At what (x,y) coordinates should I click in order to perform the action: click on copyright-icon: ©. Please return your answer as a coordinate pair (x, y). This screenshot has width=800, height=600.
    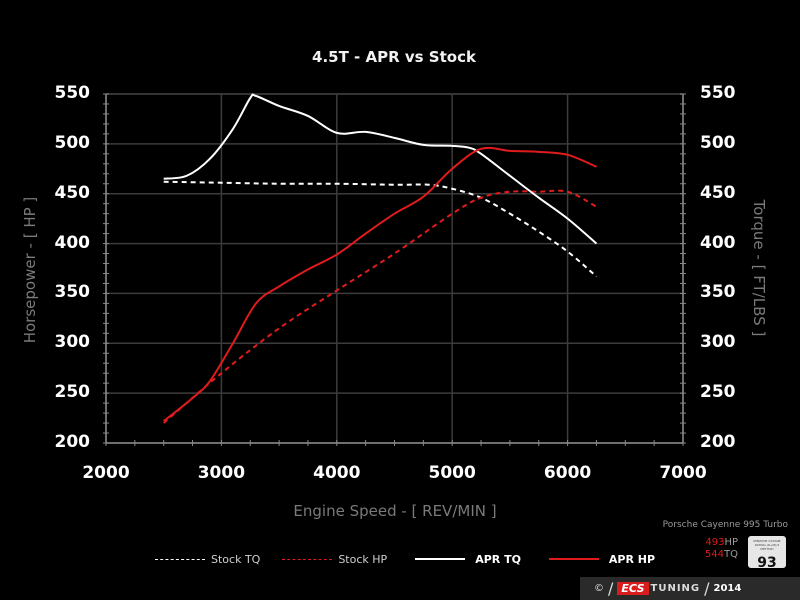
    Looking at the image, I should click on (599, 588).